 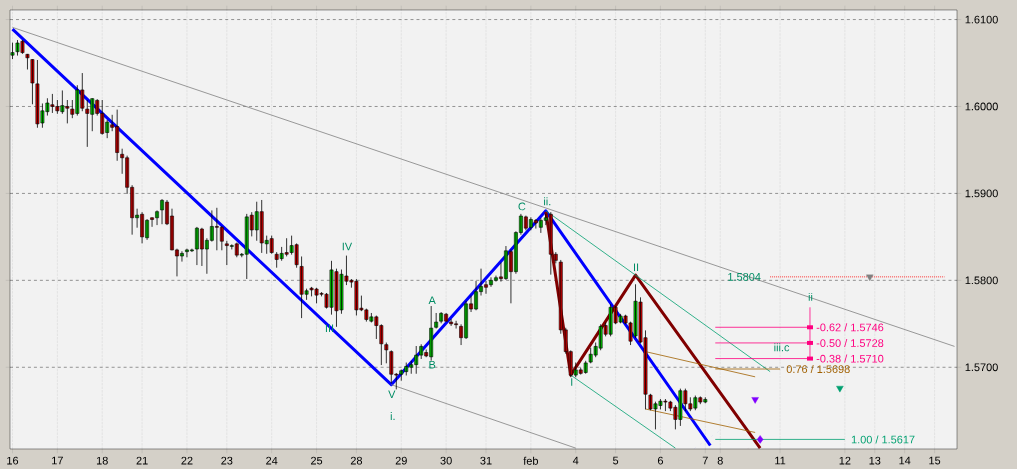 I want to click on x-tick-label: 6, so click(x=660, y=460).